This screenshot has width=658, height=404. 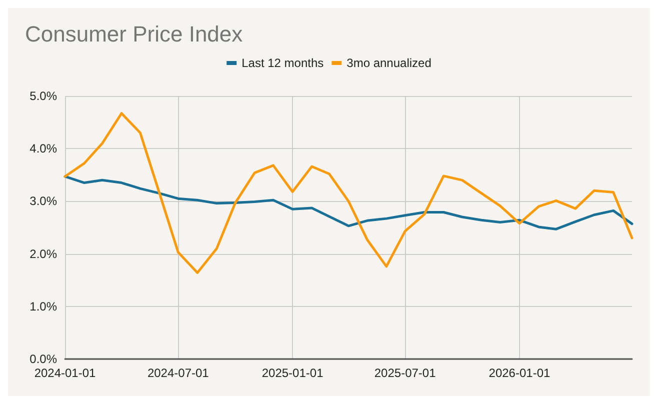 I want to click on y-tick-label: 3.0%, so click(x=44, y=201).